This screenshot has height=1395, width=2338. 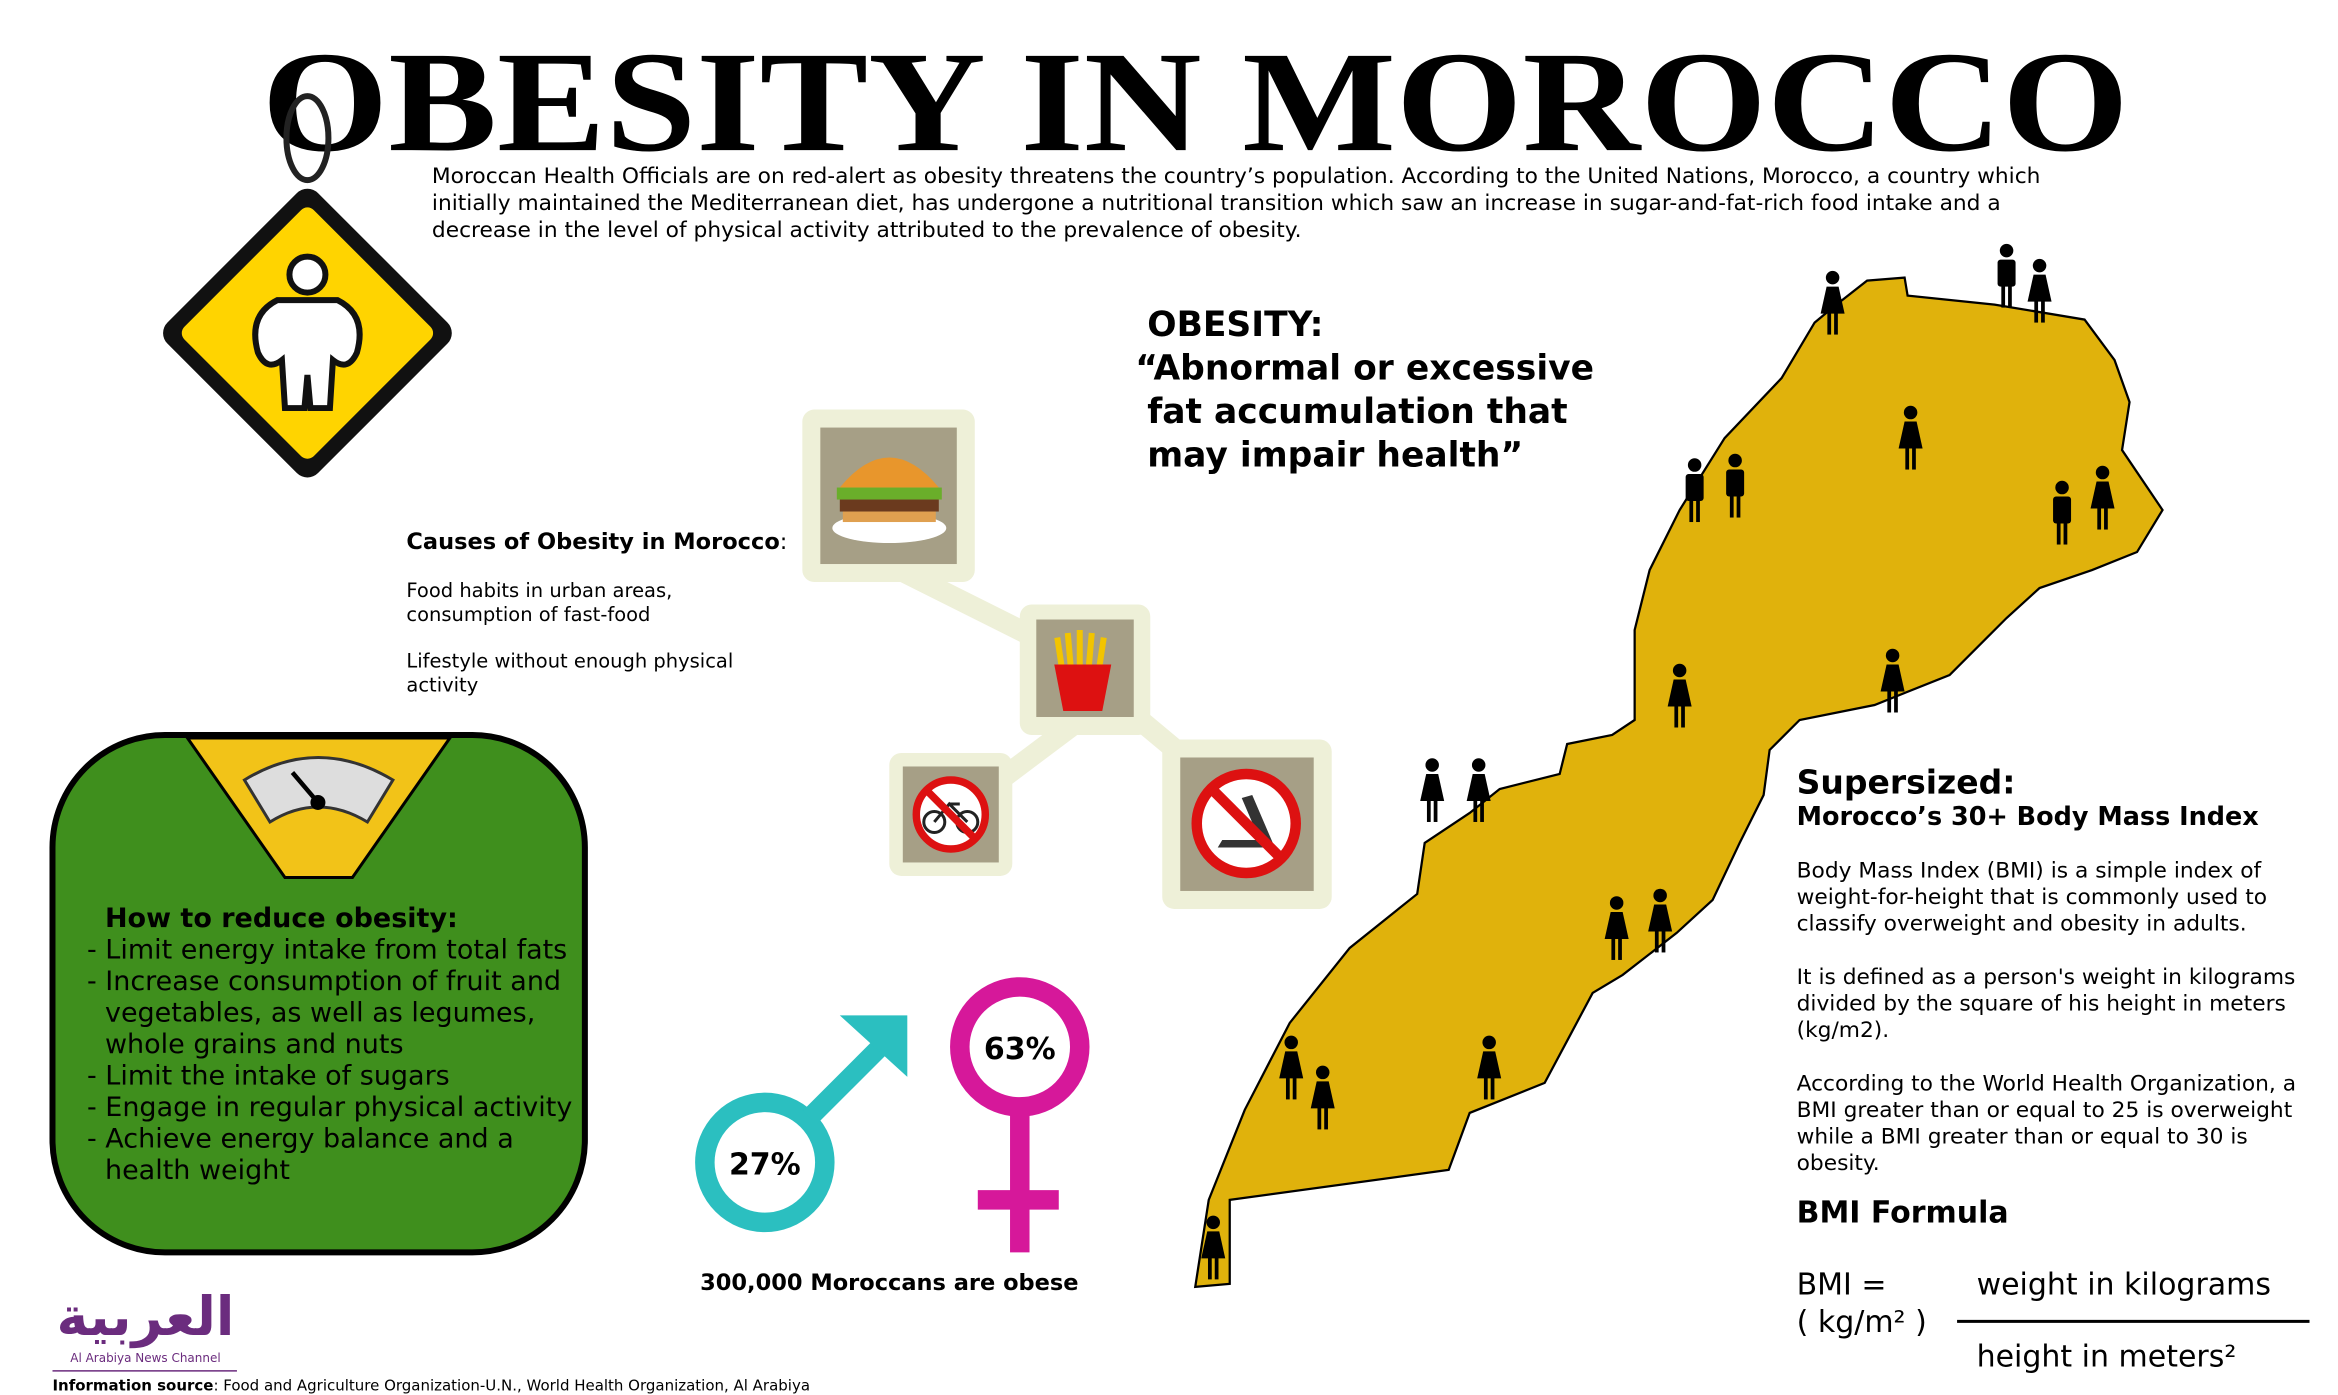 I want to click on reduce-line: whole grains and nuts, so click(x=254, y=1044).